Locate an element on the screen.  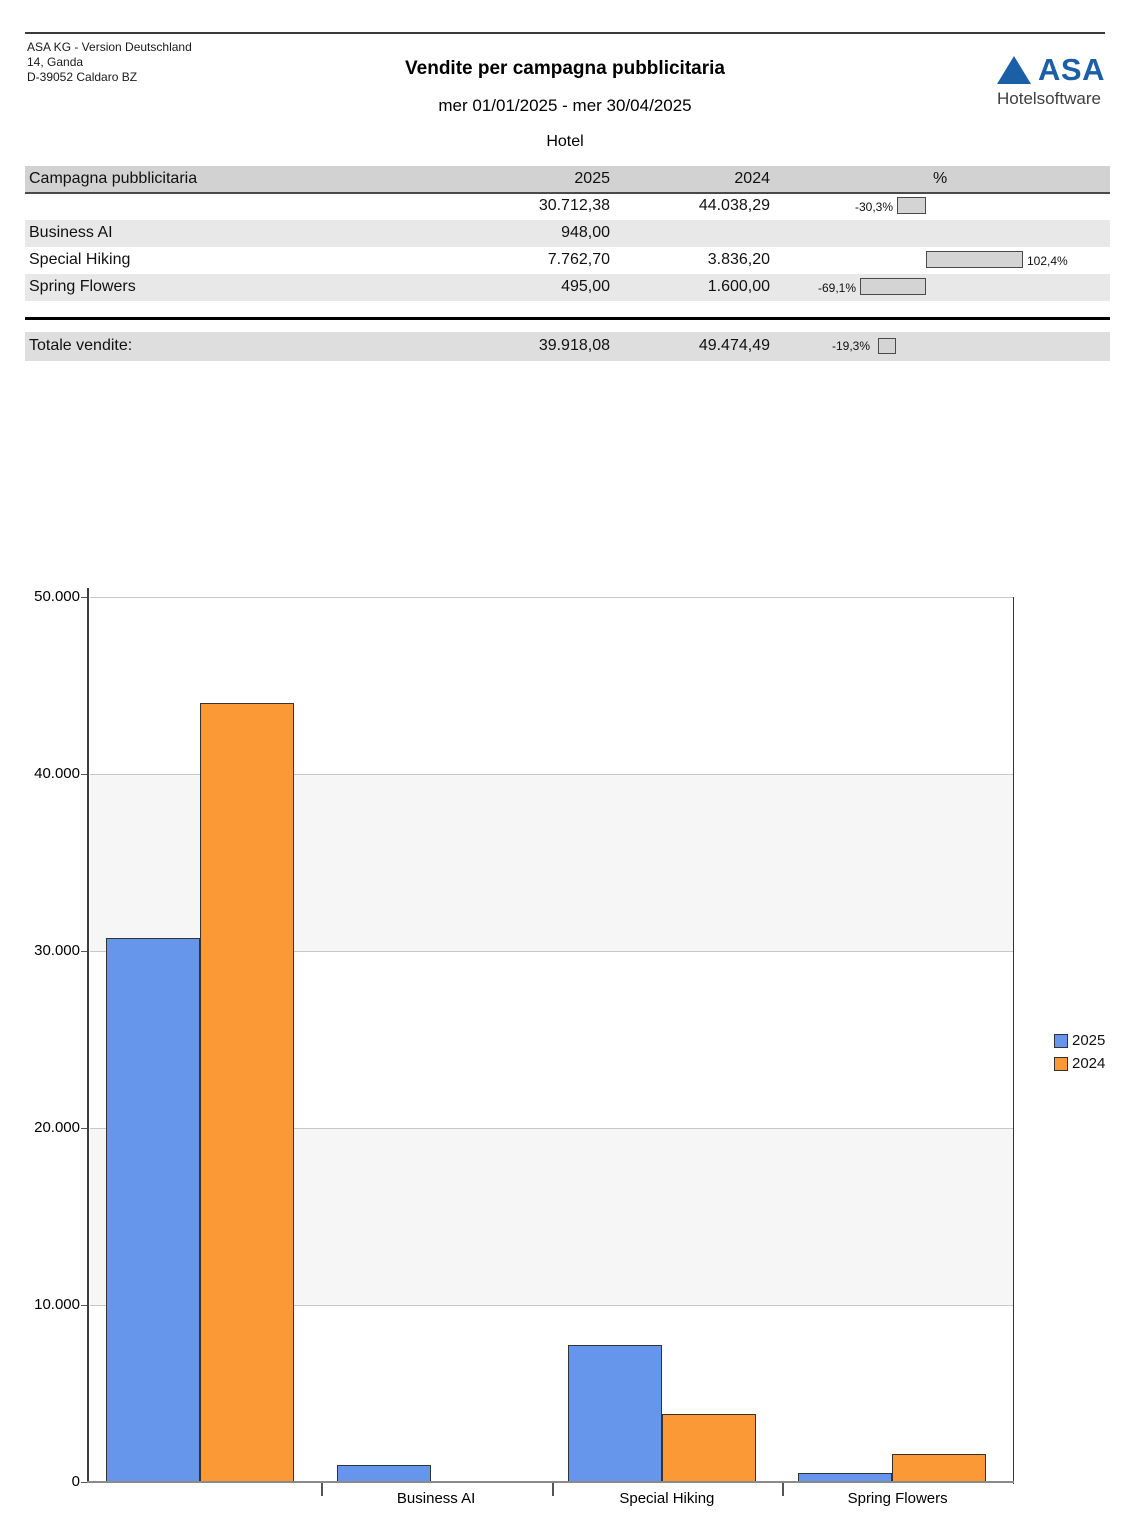
percent-value: -69,1% is located at coordinates (836, 288).